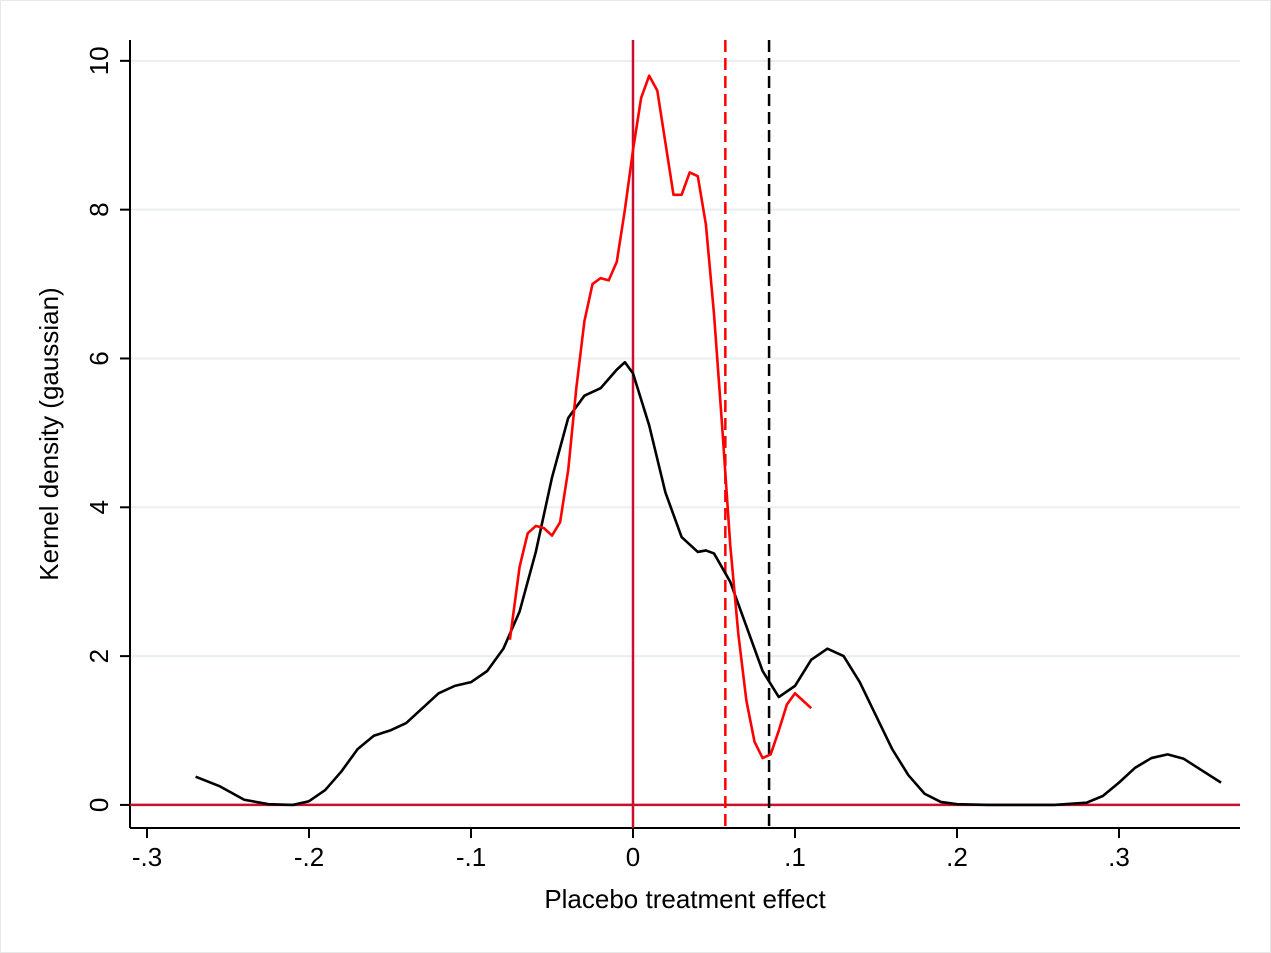 The image size is (1271, 953). What do you see at coordinates (99, 507) in the screenshot?
I see `y-tick-label: 4` at bounding box center [99, 507].